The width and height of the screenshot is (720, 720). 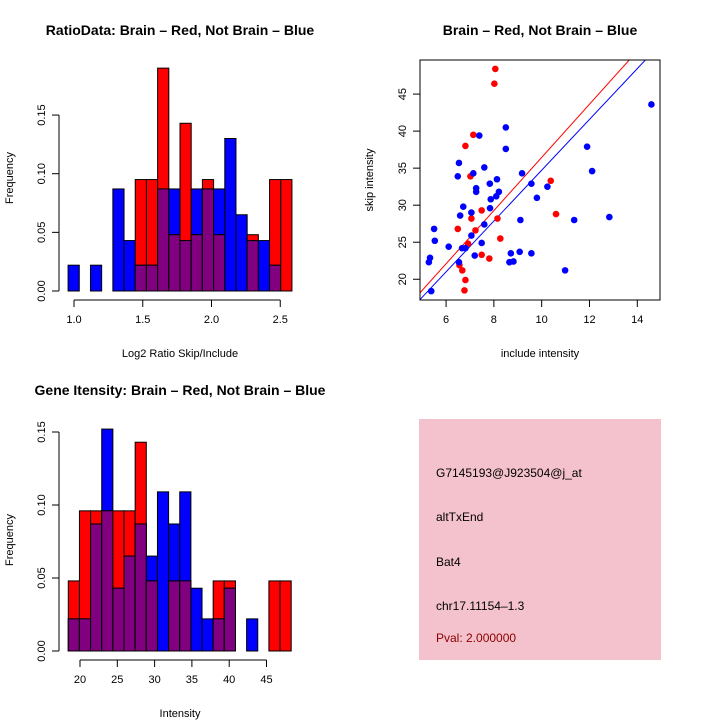 What do you see at coordinates (73, 320) in the screenshot?
I see `hist1-x-tick-label: 1.0` at bounding box center [73, 320].